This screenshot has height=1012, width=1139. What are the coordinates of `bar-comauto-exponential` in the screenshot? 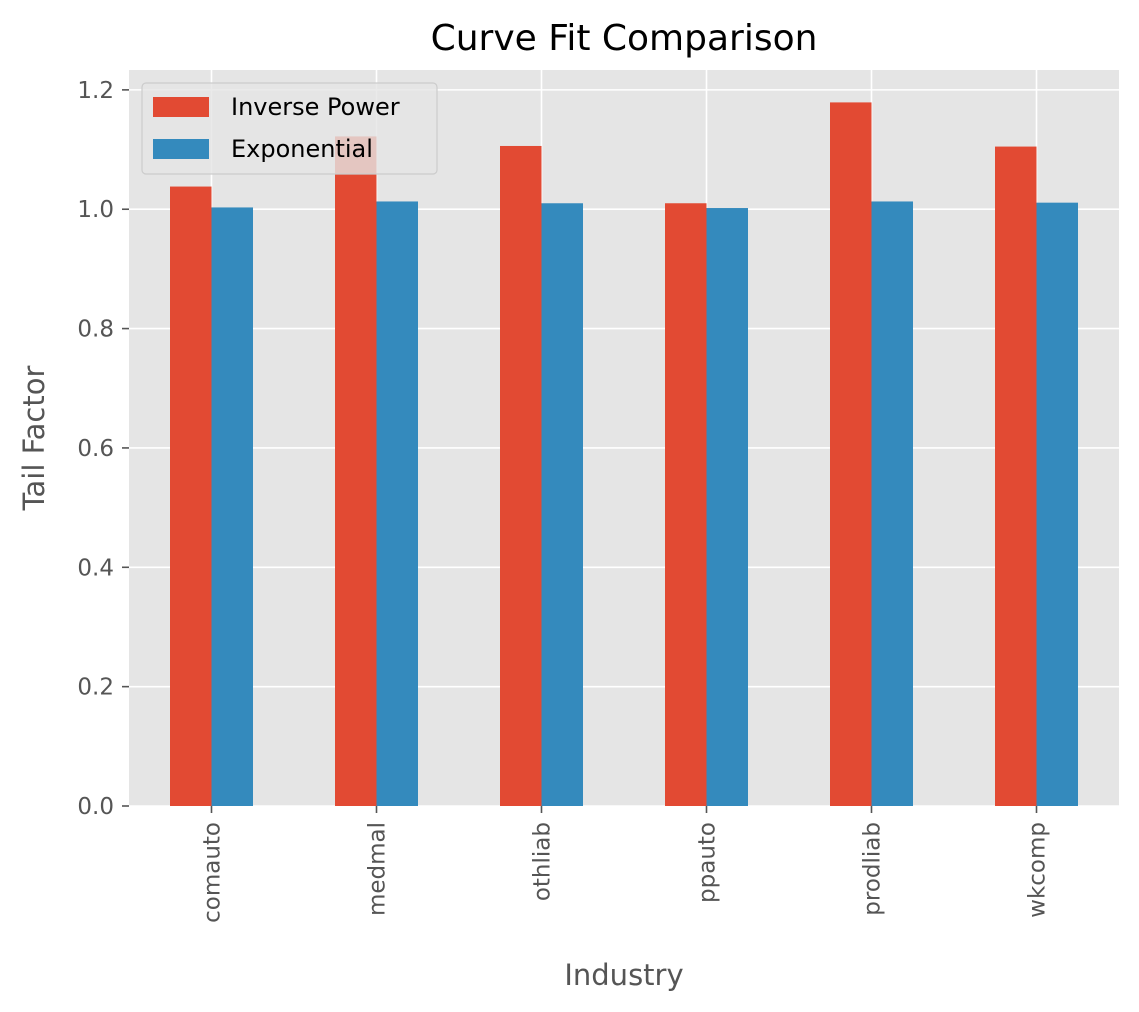 It's located at (232, 507).